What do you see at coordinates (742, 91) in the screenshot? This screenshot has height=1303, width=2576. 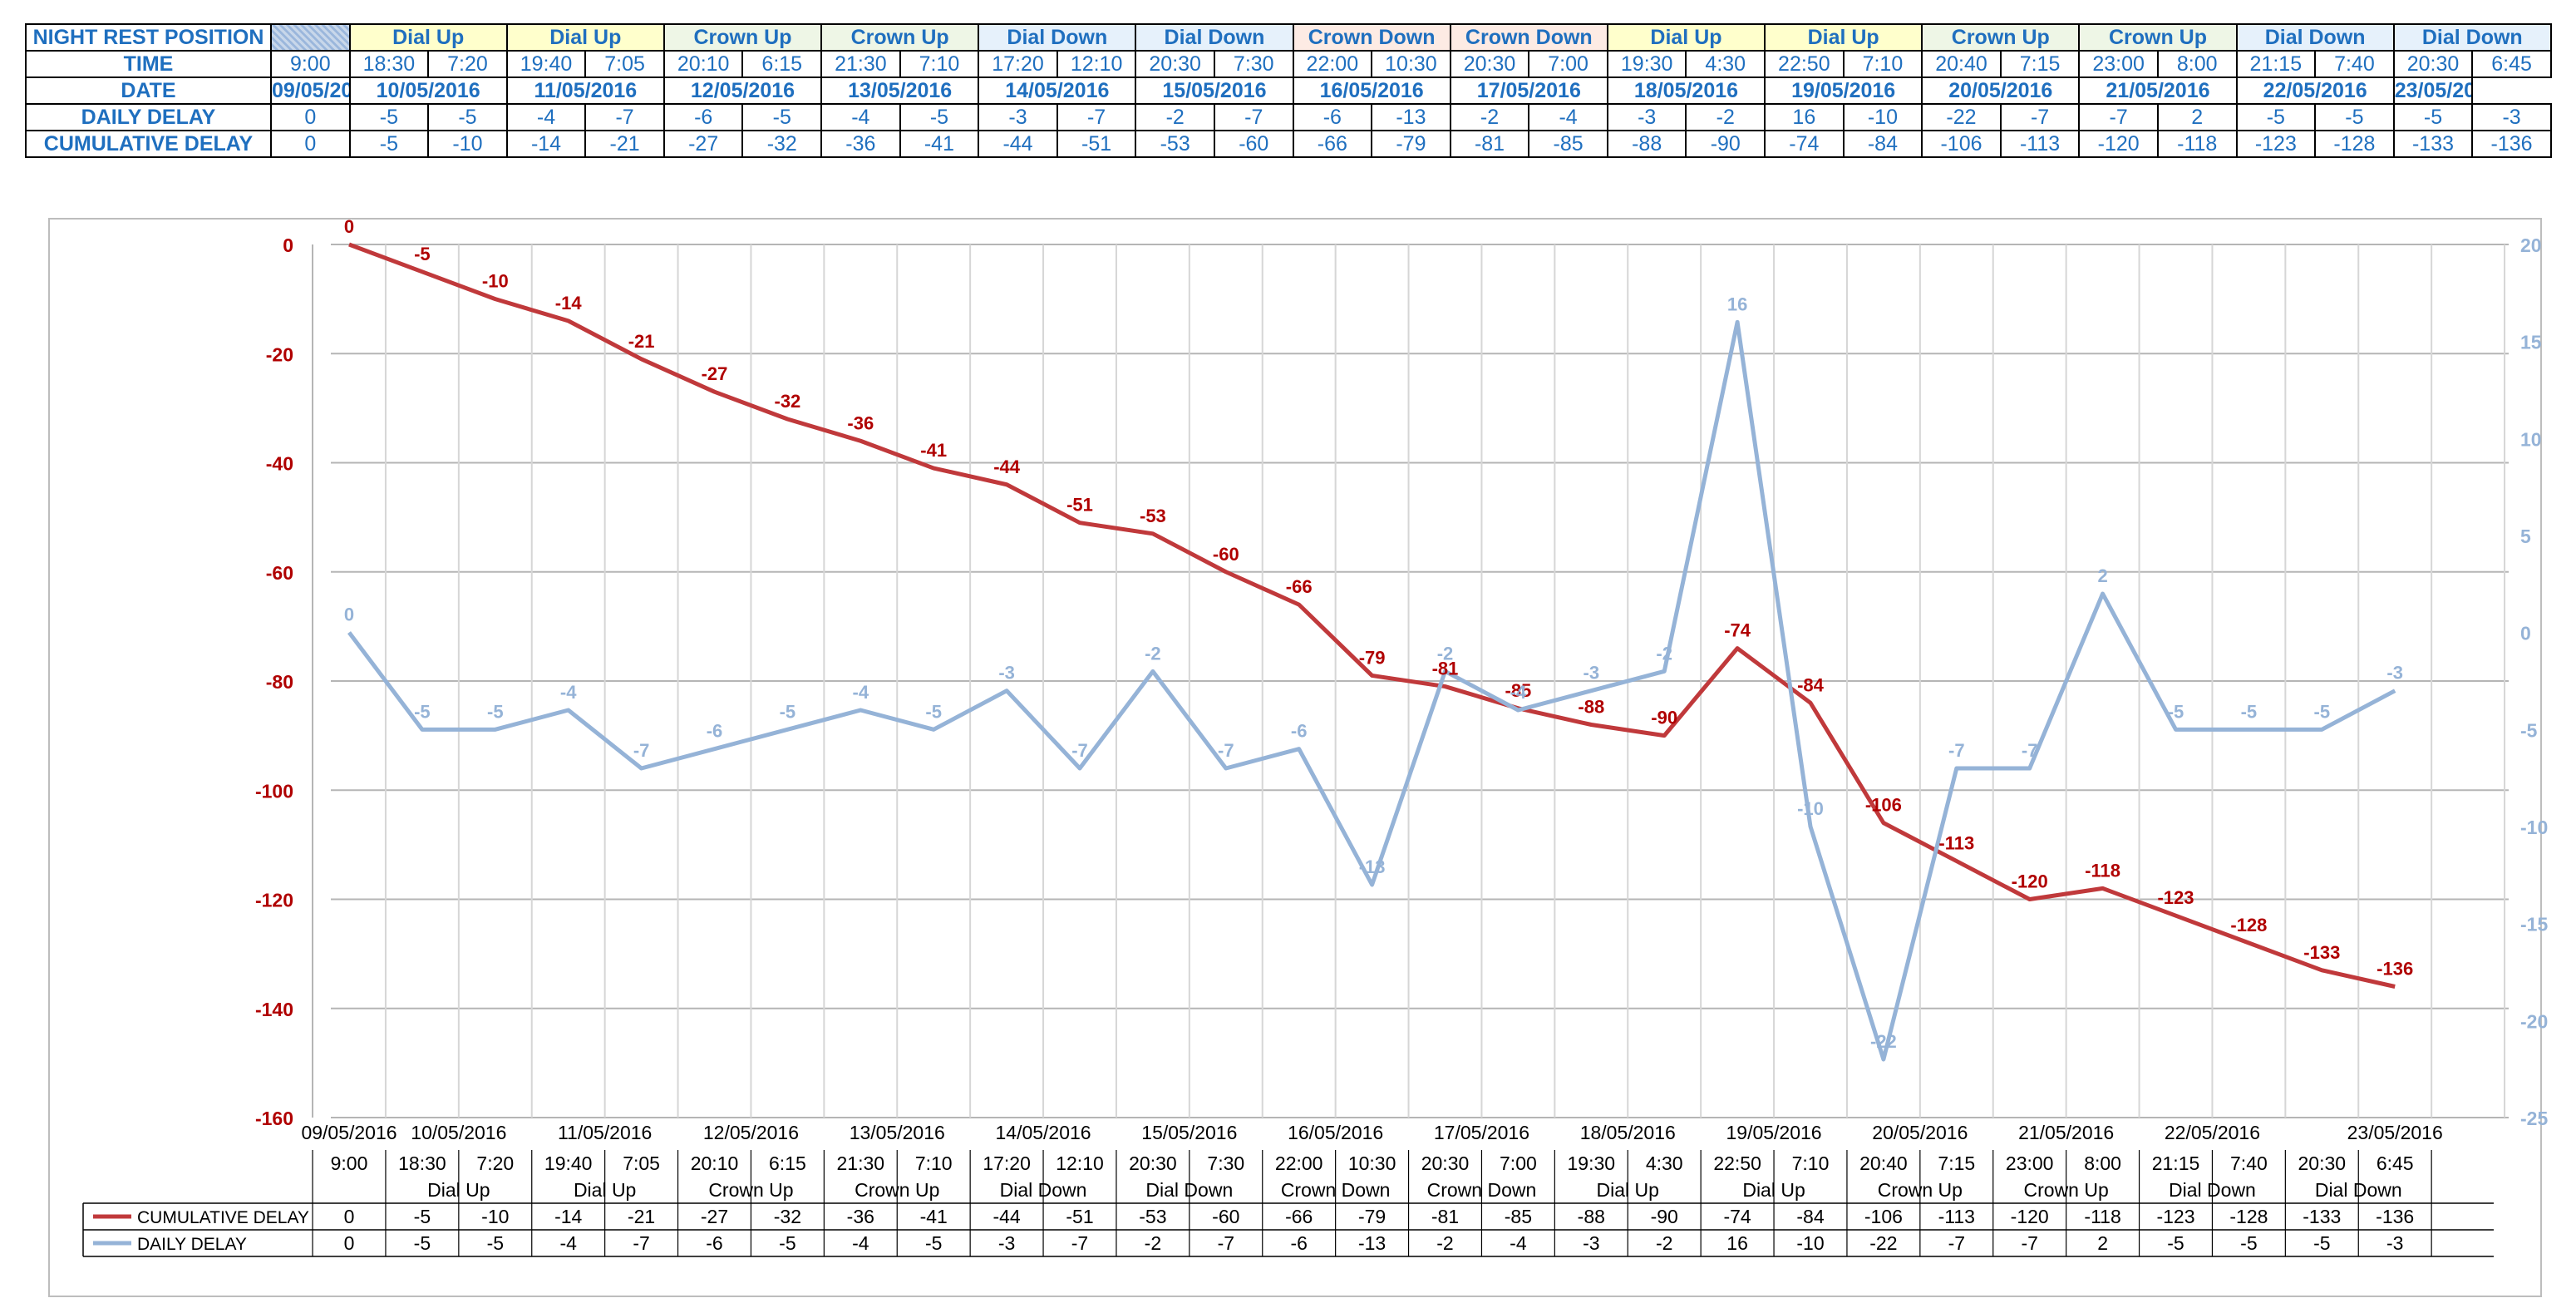 I see `date-cell: 12/05/2016` at bounding box center [742, 91].